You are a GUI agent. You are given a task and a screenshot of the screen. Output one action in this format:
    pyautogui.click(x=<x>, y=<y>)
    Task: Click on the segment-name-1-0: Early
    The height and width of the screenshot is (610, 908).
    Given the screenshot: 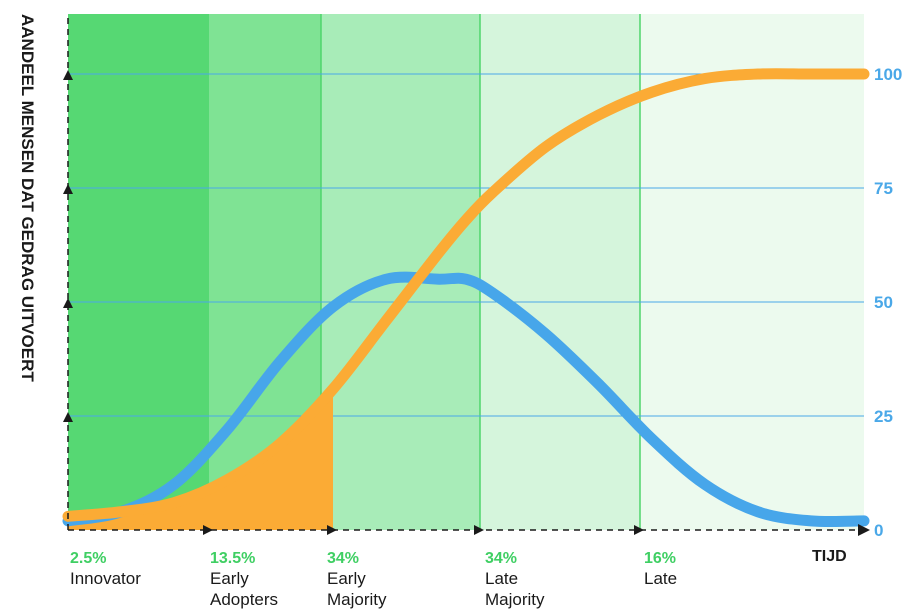 What is the action you would take?
    pyautogui.click(x=229, y=578)
    